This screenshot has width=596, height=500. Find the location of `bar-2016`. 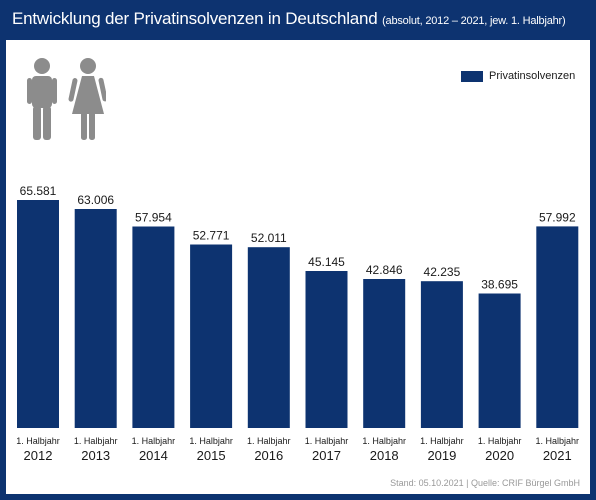

bar-2016 is located at coordinates (268, 337).